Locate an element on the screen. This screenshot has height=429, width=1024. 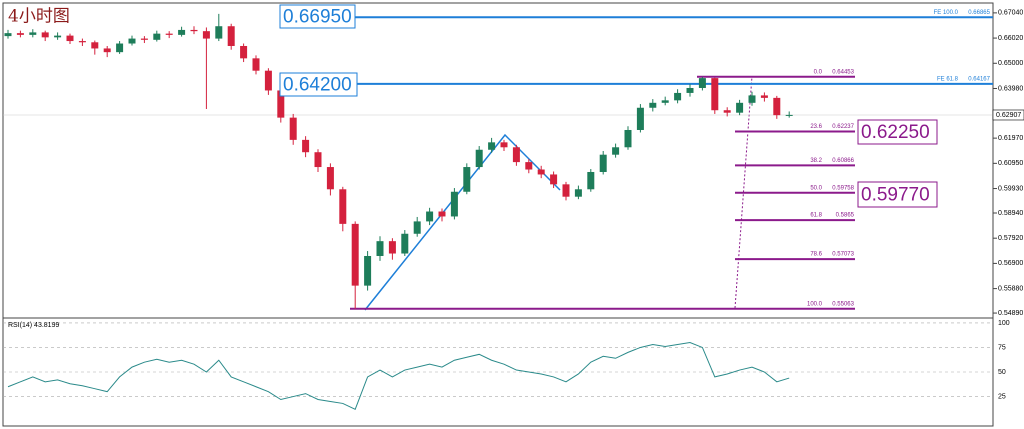
chart-title: 4小时图 is located at coordinates (39, 17).